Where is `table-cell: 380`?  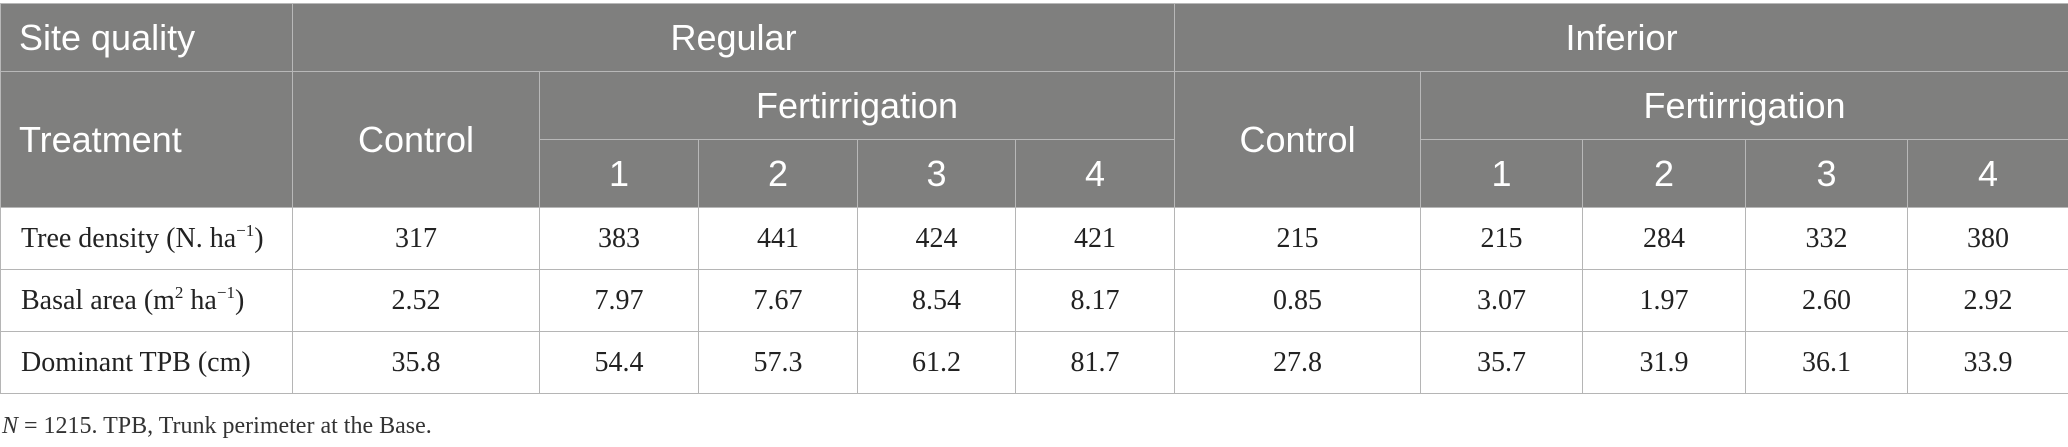 table-cell: 380 is located at coordinates (1987, 238).